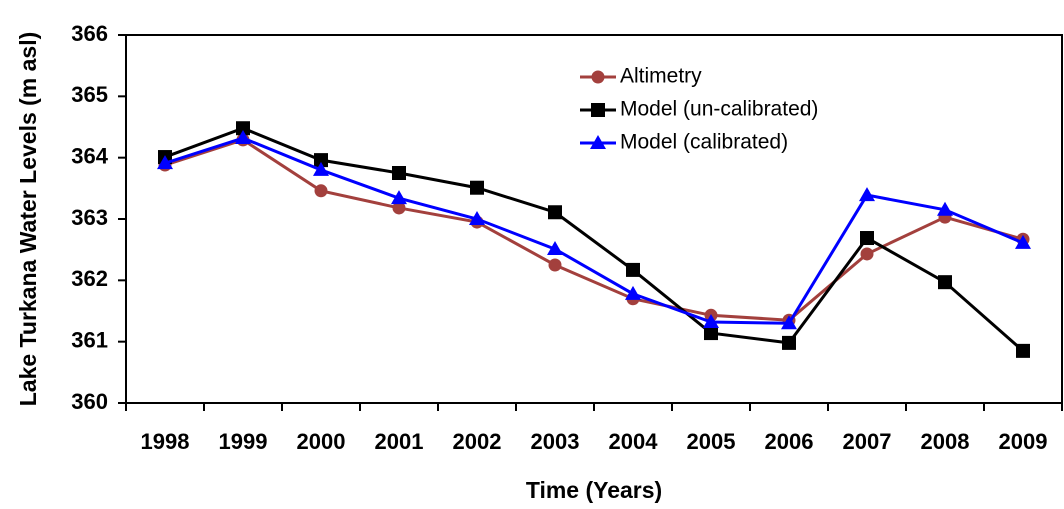 The image size is (1064, 509). Describe the element at coordinates (704, 142) in the screenshot. I see `legend-label: Model (calibrated)` at that location.